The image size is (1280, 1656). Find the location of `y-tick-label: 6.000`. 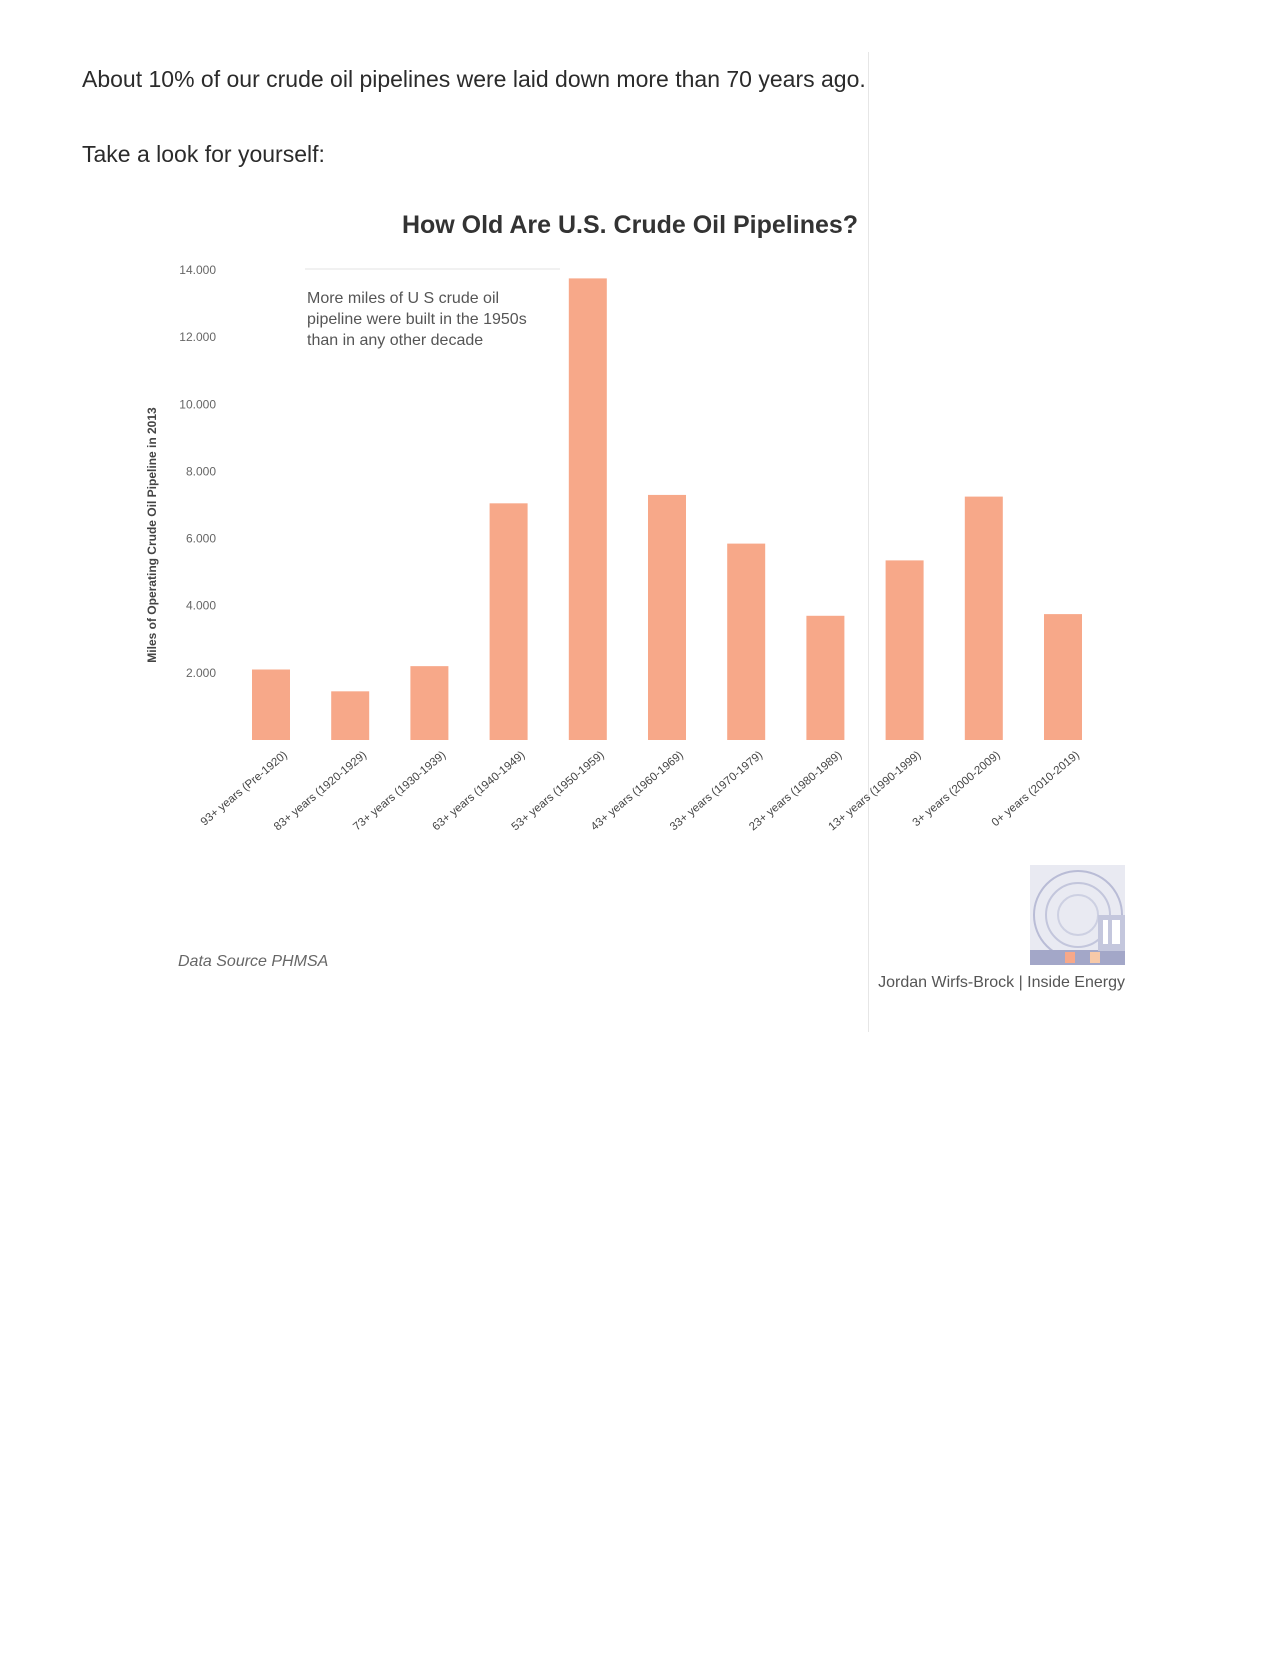

y-tick-label: 6.000 is located at coordinates (201, 539).